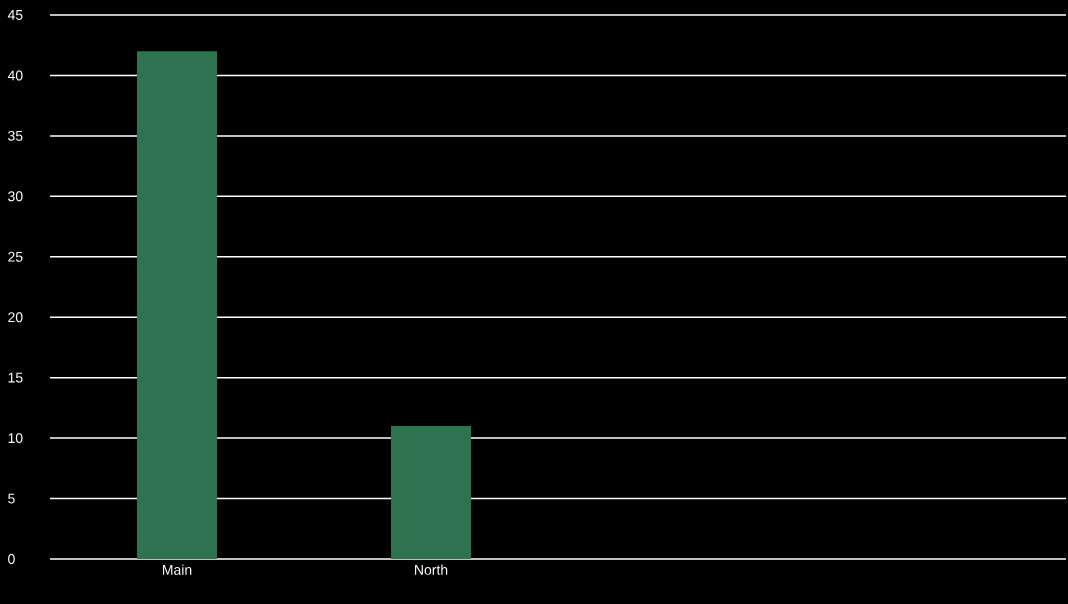 The height and width of the screenshot is (604, 1068). Describe the element at coordinates (15, 377) in the screenshot. I see `y-tick-label: 15` at that location.